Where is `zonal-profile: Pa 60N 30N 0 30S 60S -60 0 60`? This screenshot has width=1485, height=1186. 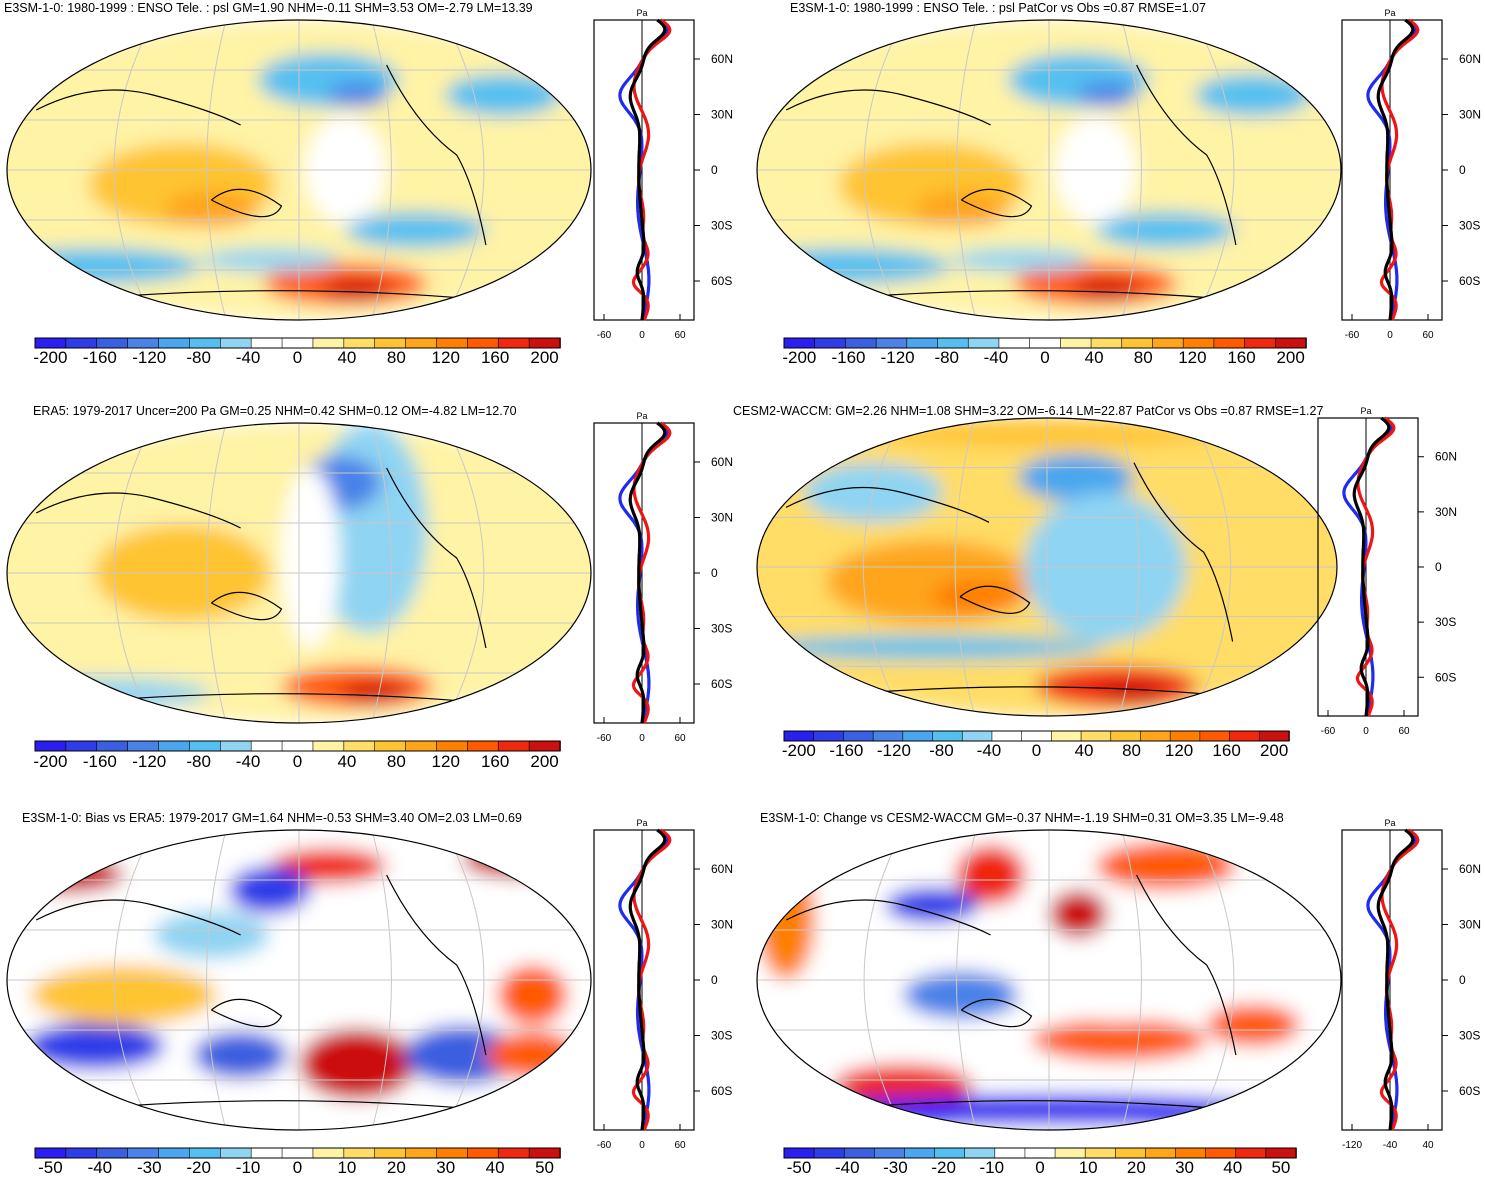 zonal-profile: Pa 60N 30N 0 30S 60S -60 0 60 is located at coordinates (1387, 571).